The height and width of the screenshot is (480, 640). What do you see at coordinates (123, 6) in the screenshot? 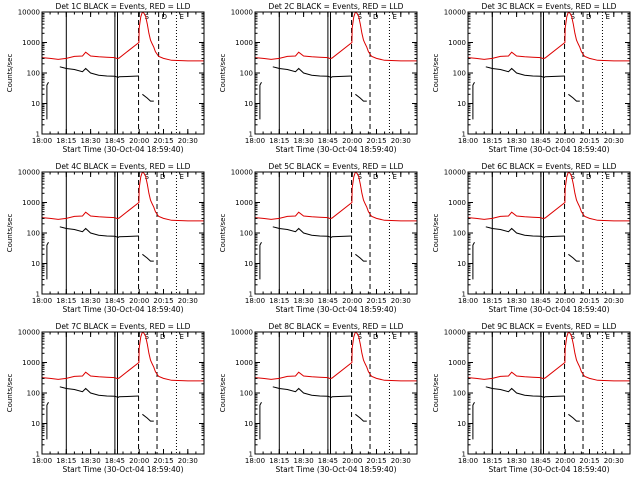
I see `panel-title: Det 1C BLACK = Events, RED = LLD` at bounding box center [123, 6].